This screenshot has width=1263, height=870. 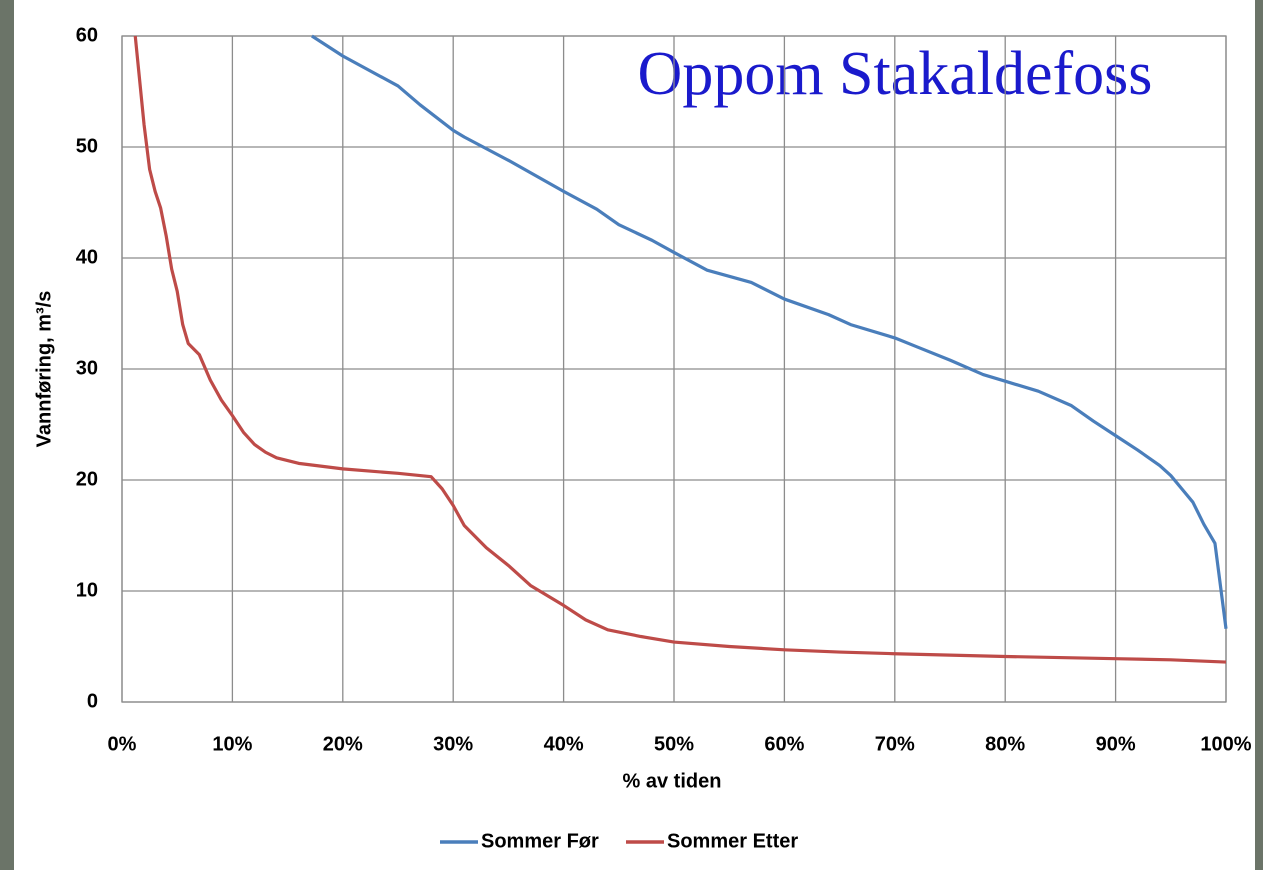 I want to click on x-tick-label: 60%, so click(x=784, y=744).